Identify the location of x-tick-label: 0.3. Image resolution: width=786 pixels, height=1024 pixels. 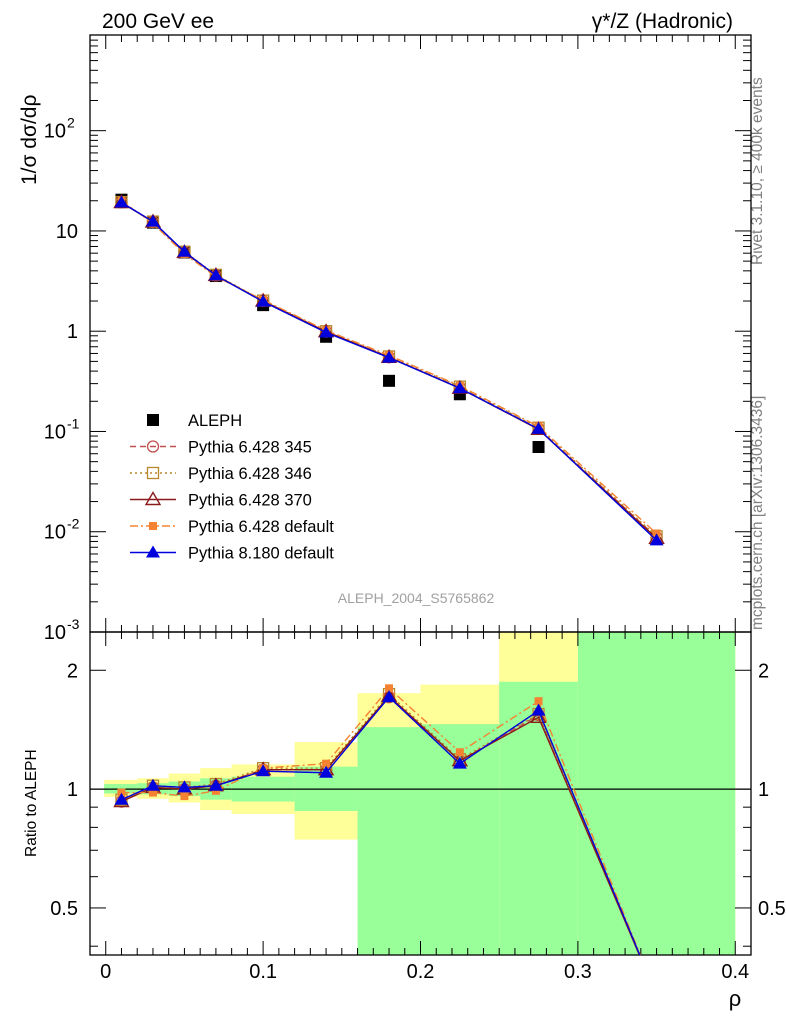
(578, 972).